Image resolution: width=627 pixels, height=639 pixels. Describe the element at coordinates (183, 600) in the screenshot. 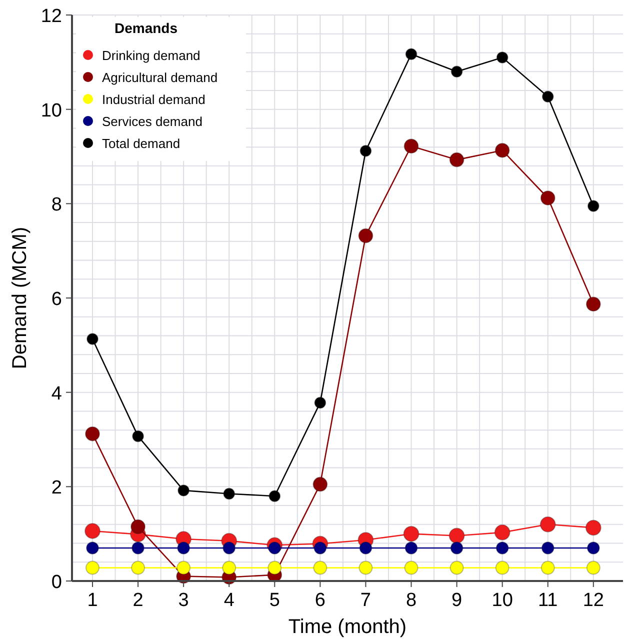

I see `x-tick-label: 3` at that location.